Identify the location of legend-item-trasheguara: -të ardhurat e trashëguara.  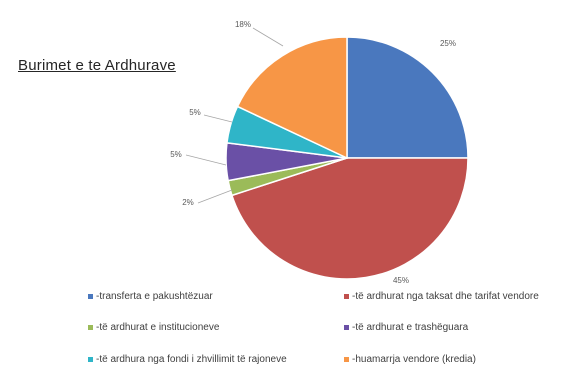
(406, 327).